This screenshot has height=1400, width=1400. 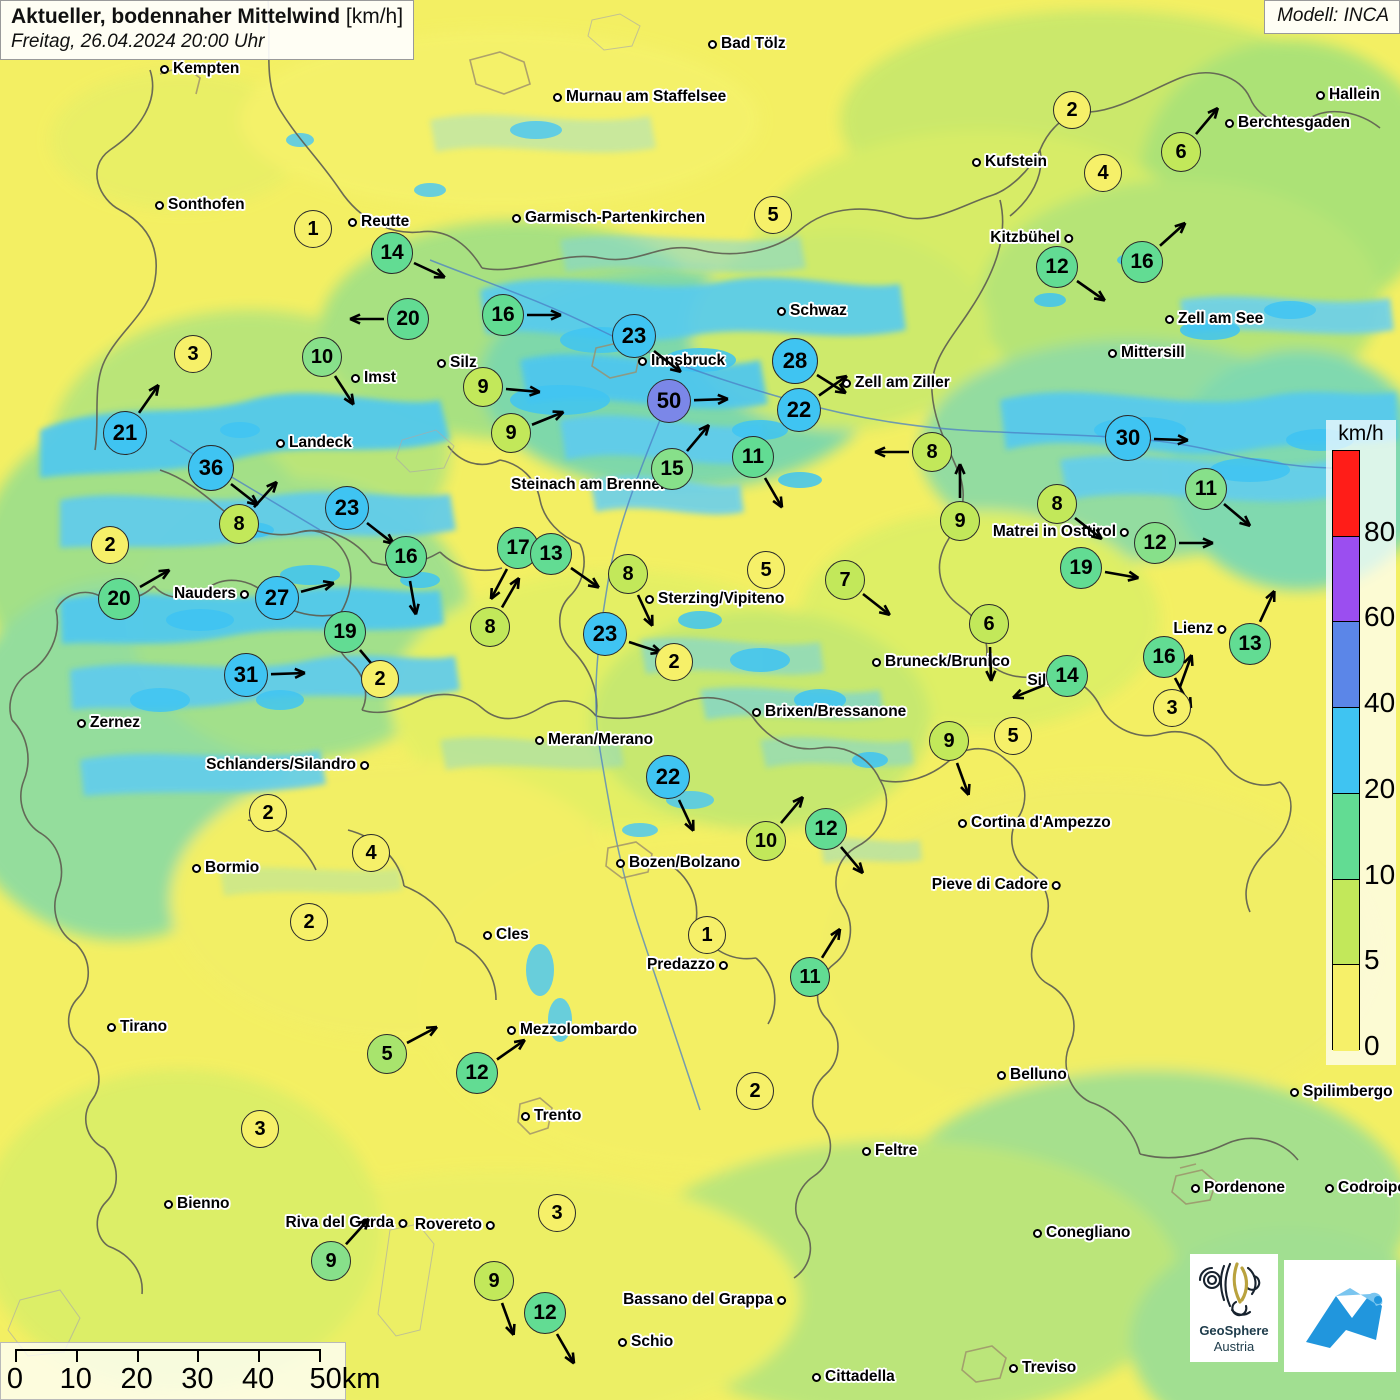 What do you see at coordinates (795, 361) in the screenshot?
I see `wind-speed-bubble: 28` at bounding box center [795, 361].